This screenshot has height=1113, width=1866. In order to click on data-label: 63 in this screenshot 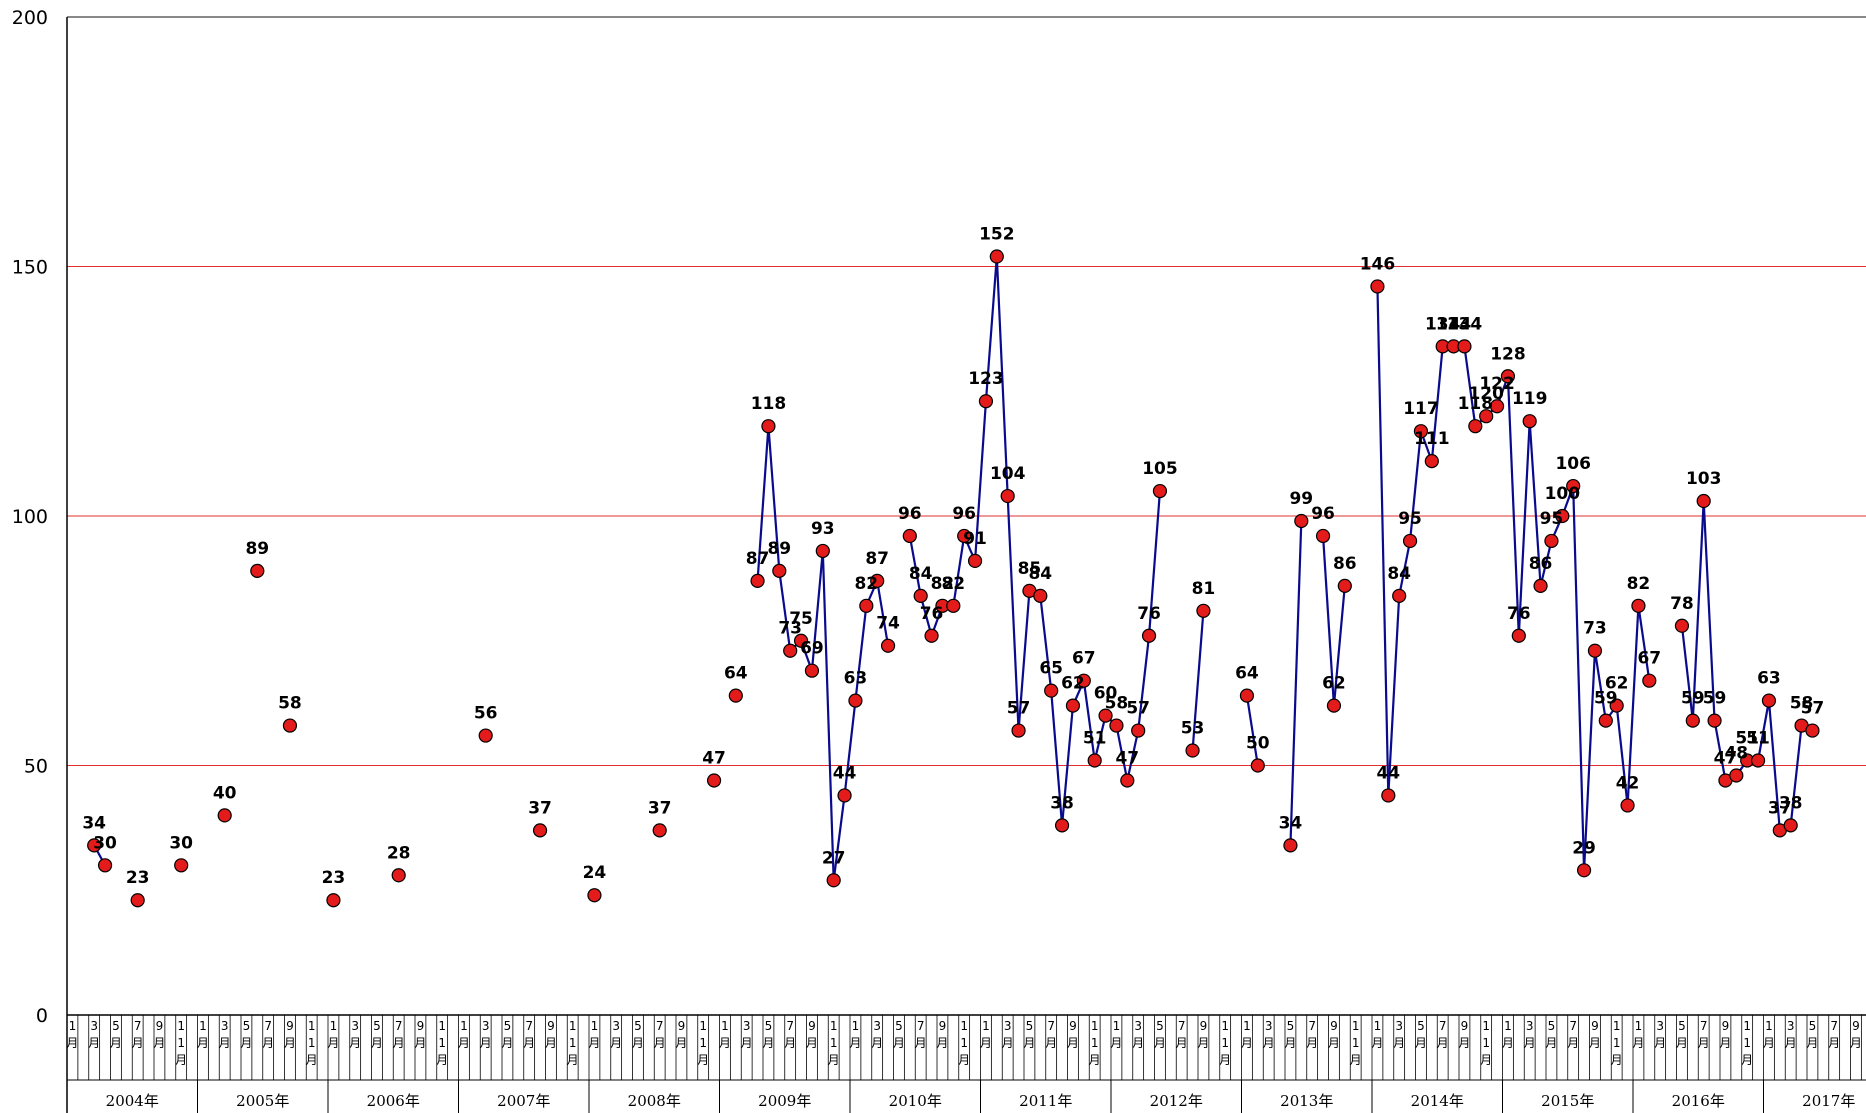, I will do `click(856, 679)`.